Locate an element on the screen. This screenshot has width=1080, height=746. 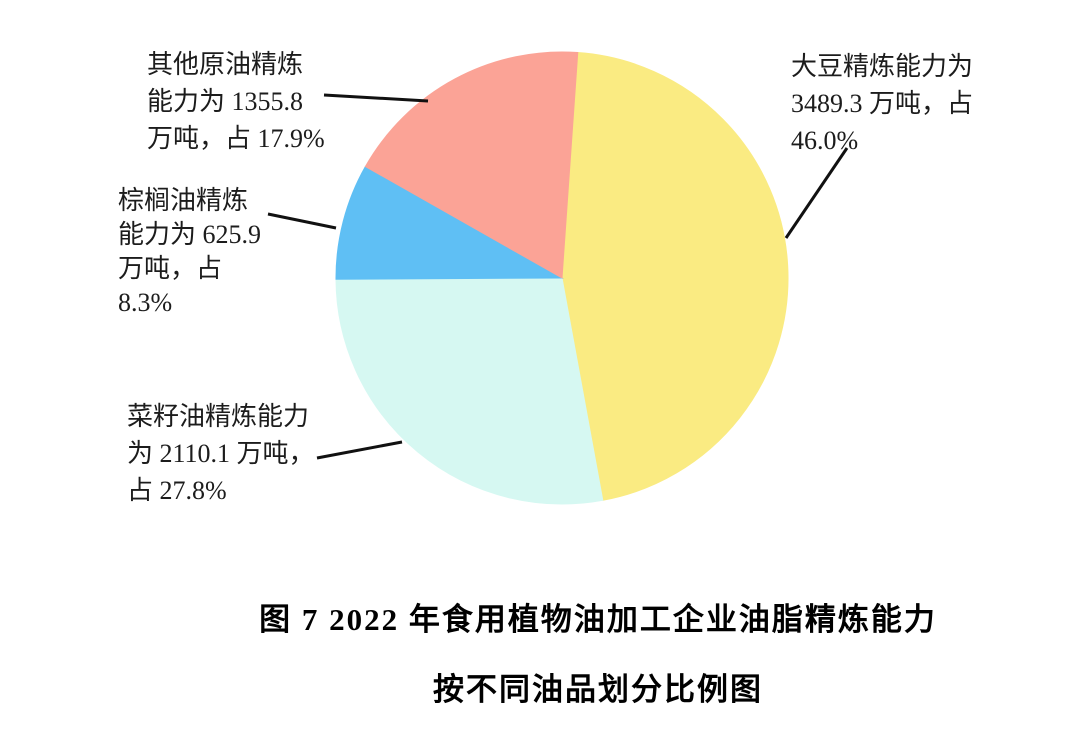
callout-line: 大豆精炼能力为 is located at coordinates (882, 66).